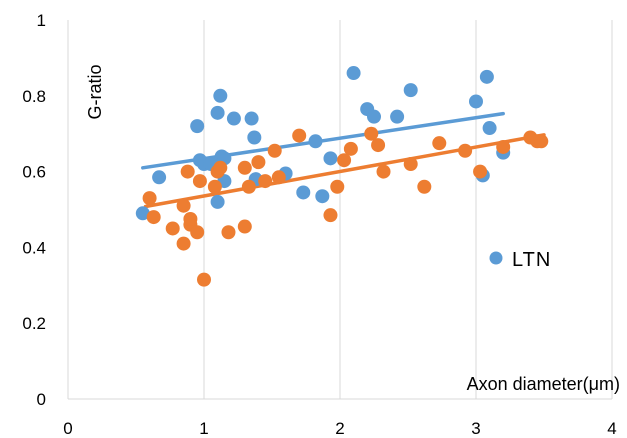 This screenshot has height=438, width=627. What do you see at coordinates (203, 428) in the screenshot?
I see `x-tick-label: 1` at bounding box center [203, 428].